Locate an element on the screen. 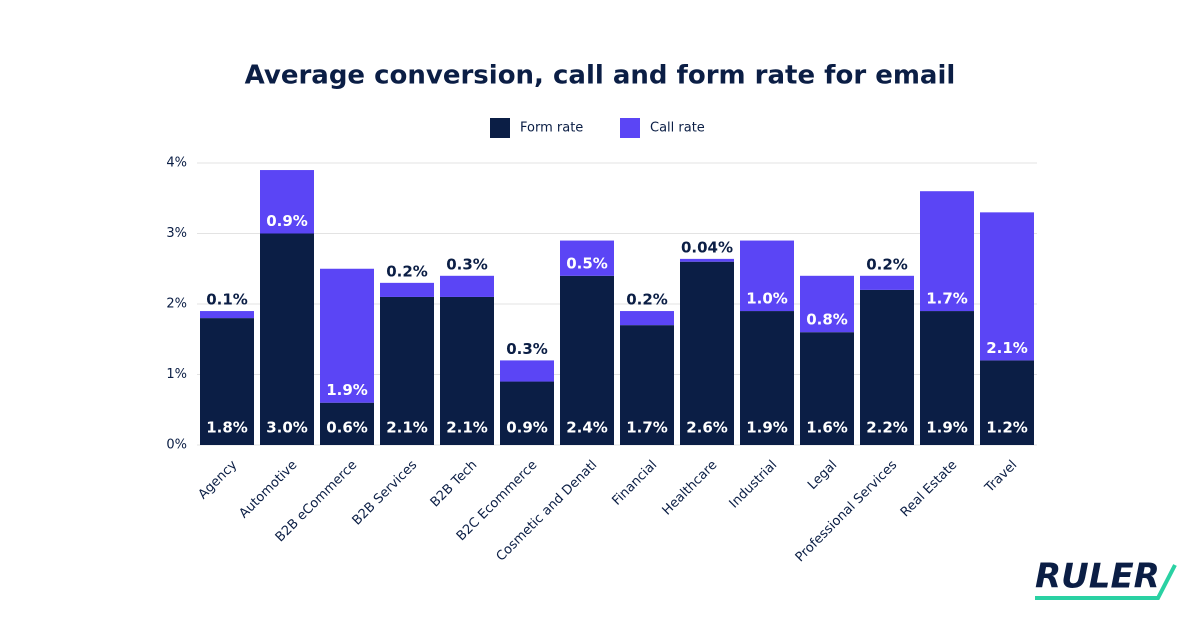 The width and height of the screenshot is (1200, 628). x-tick-label: Financial is located at coordinates (634, 483).